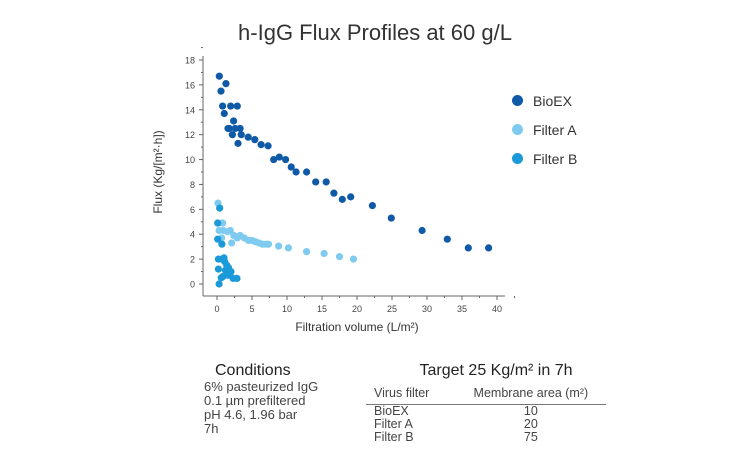  What do you see at coordinates (255, 400) in the screenshot?
I see `condition-line: 0.1 µm prefiltered` at bounding box center [255, 400].